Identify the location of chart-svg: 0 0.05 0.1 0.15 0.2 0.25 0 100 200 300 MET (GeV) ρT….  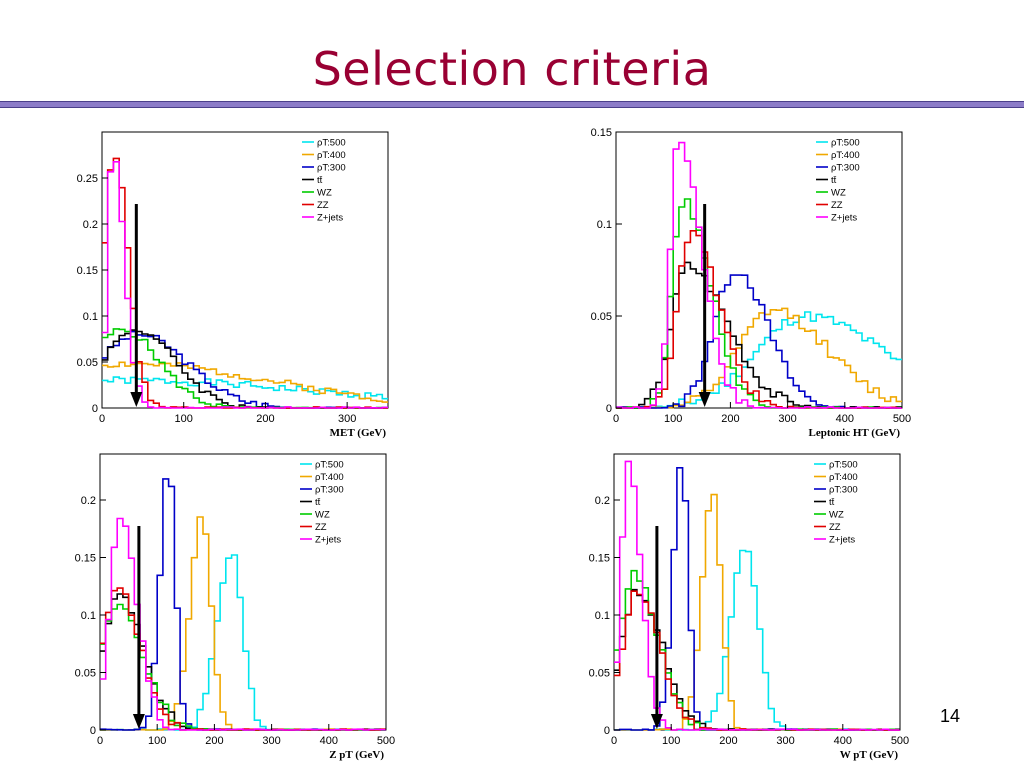
(233, 285).